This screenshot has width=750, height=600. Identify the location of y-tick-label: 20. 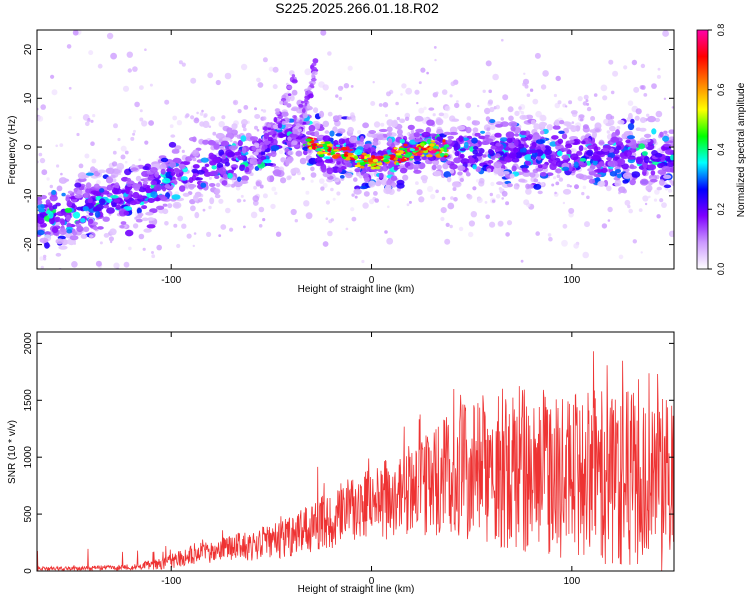
(28, 50).